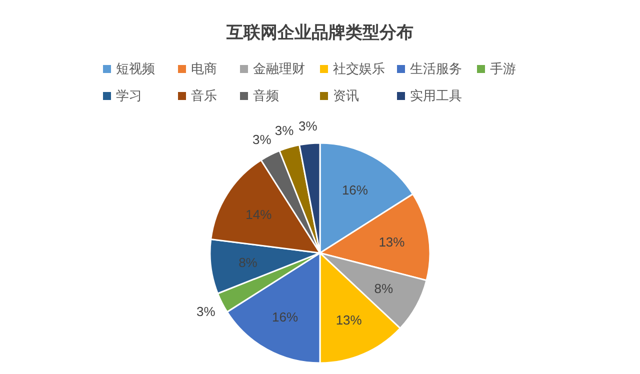 The image size is (640, 374). I want to click on legend-label: 金融理财, so click(279, 68).